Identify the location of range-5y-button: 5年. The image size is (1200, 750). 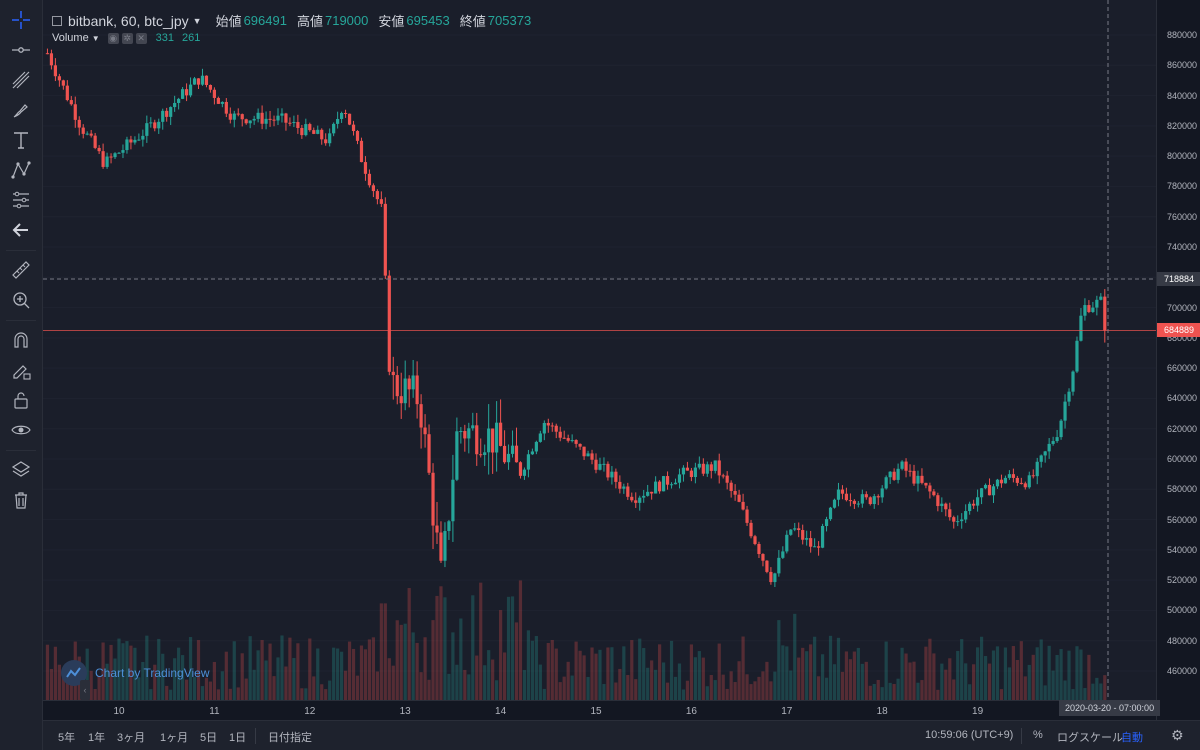
(67, 738).